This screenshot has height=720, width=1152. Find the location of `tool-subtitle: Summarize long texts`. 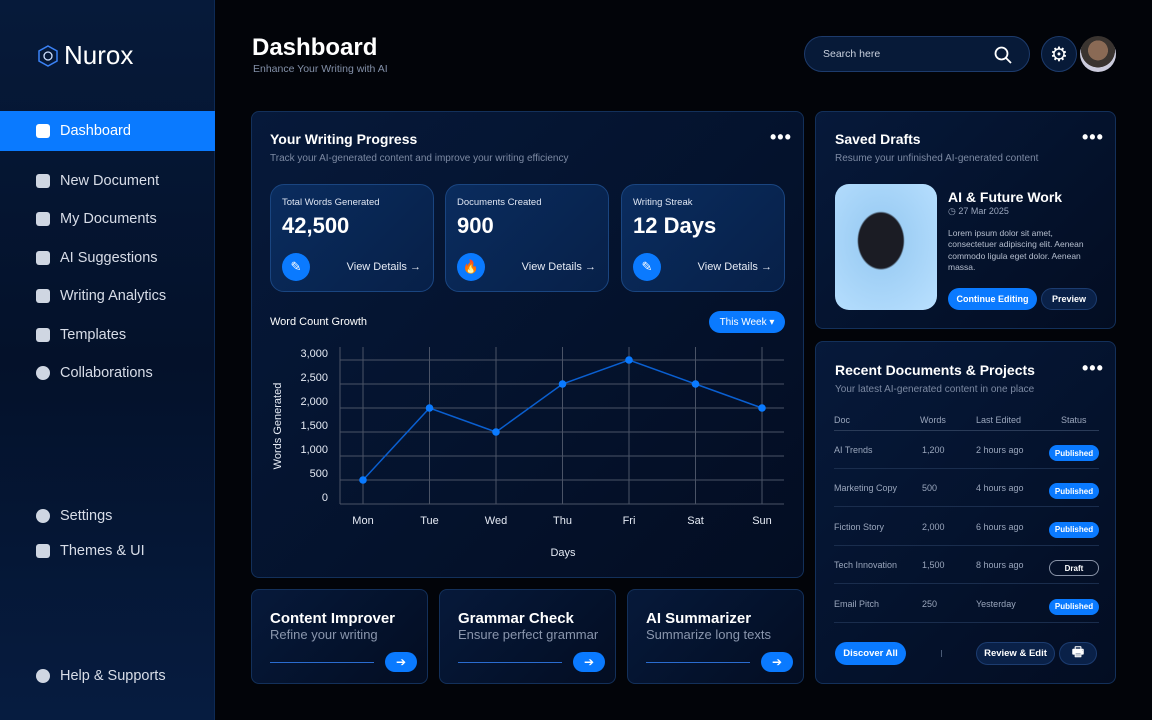

tool-subtitle: Summarize long texts is located at coordinates (708, 634).